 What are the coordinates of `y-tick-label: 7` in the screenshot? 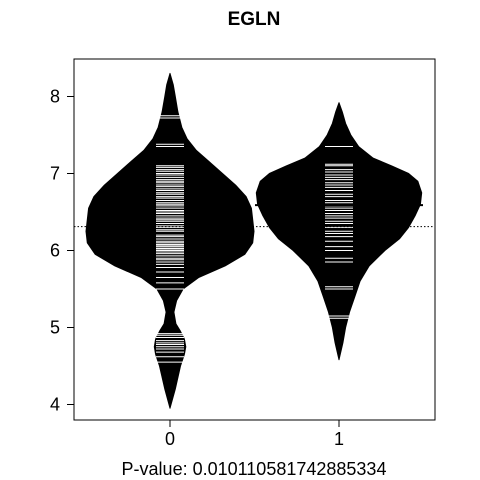 It's located at (55, 174).